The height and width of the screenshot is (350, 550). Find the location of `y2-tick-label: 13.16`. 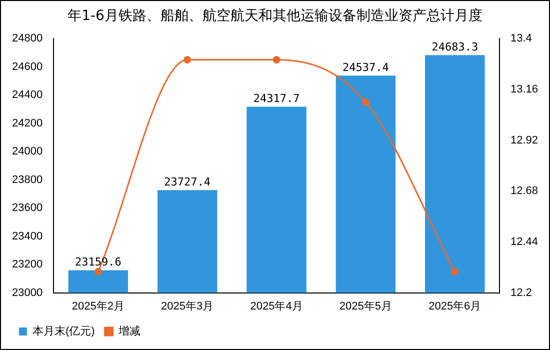

y2-tick-label: 13.16 is located at coordinates (524, 89).